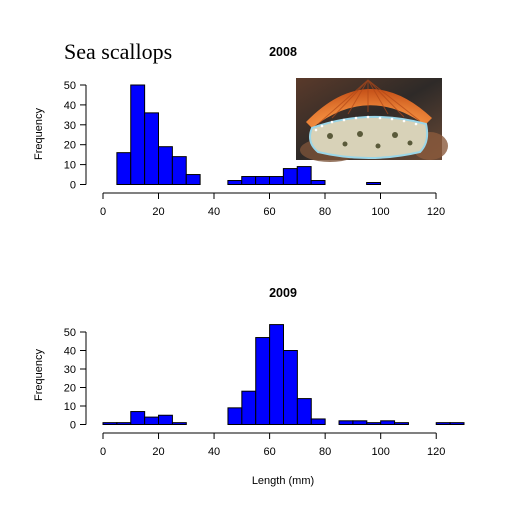 This screenshot has width=512, height=514. What do you see at coordinates (372, 120) in the screenshot?
I see `scallop-photo` at bounding box center [372, 120].